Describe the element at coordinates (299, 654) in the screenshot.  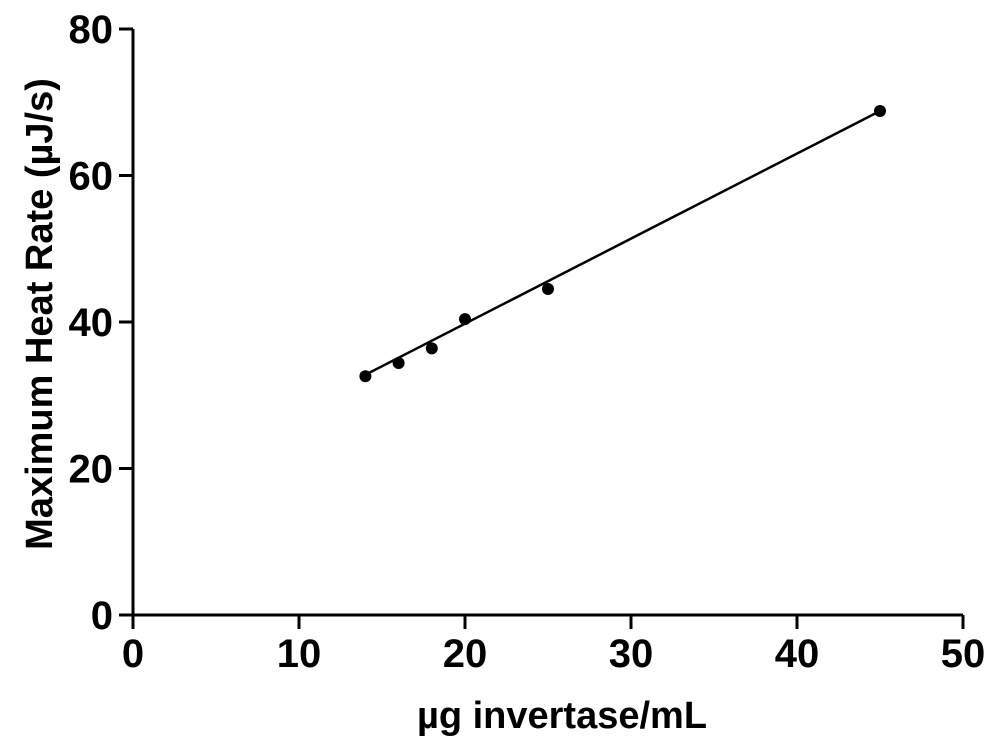
I see `x-tick-label: 10` at that location.